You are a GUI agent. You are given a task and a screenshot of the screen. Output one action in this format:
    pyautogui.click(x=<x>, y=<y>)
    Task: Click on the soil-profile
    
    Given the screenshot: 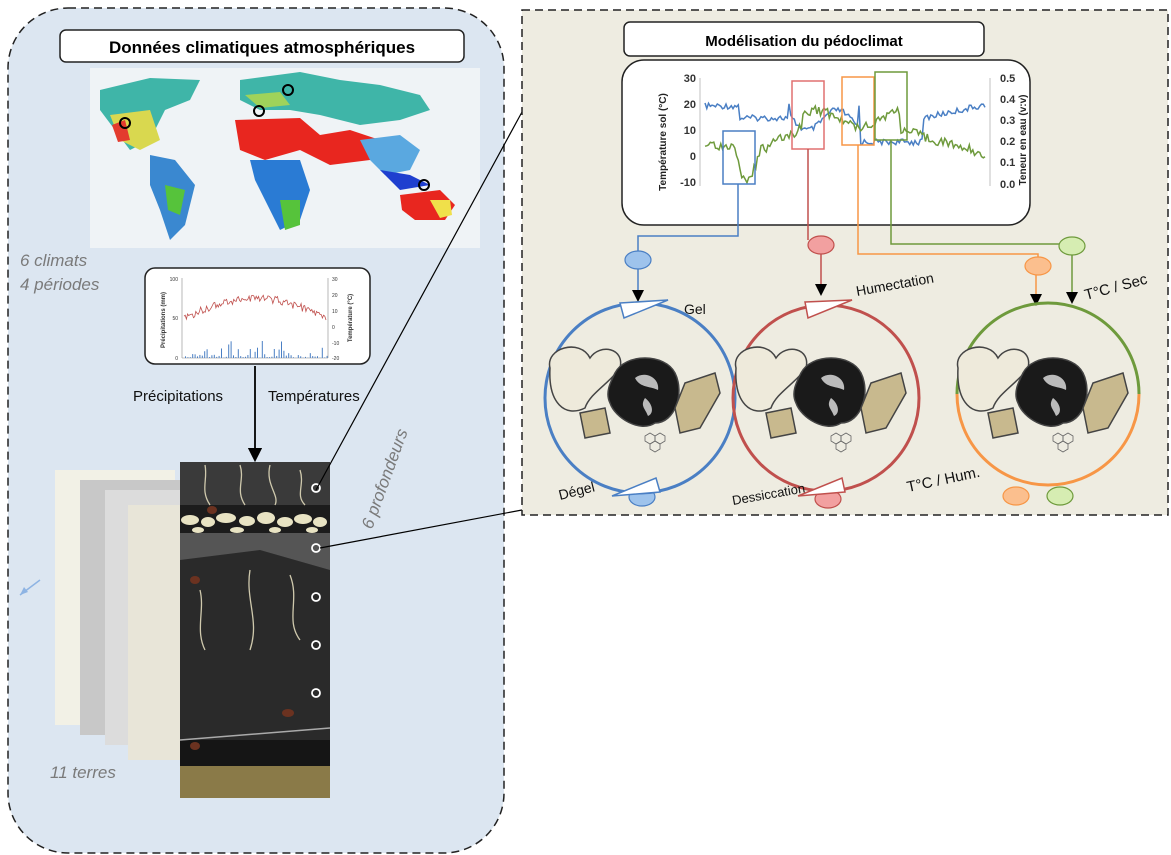 What is the action you would take?
    pyautogui.click(x=255, y=630)
    